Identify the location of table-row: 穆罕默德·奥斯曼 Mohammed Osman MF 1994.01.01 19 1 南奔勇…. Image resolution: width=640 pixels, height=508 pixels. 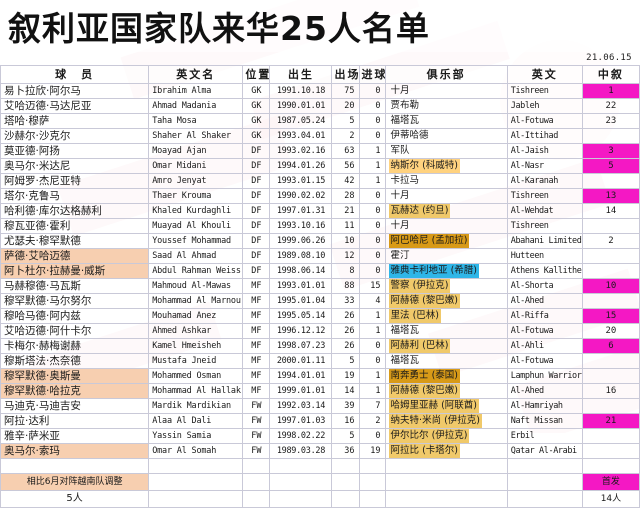
(320, 376).